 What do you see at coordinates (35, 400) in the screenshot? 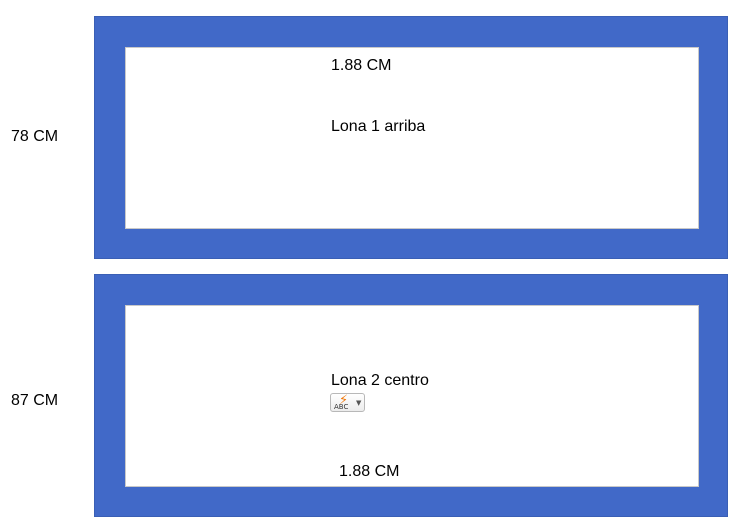
I see `bottom-panel-height-label: 87 CM` at bounding box center [35, 400].